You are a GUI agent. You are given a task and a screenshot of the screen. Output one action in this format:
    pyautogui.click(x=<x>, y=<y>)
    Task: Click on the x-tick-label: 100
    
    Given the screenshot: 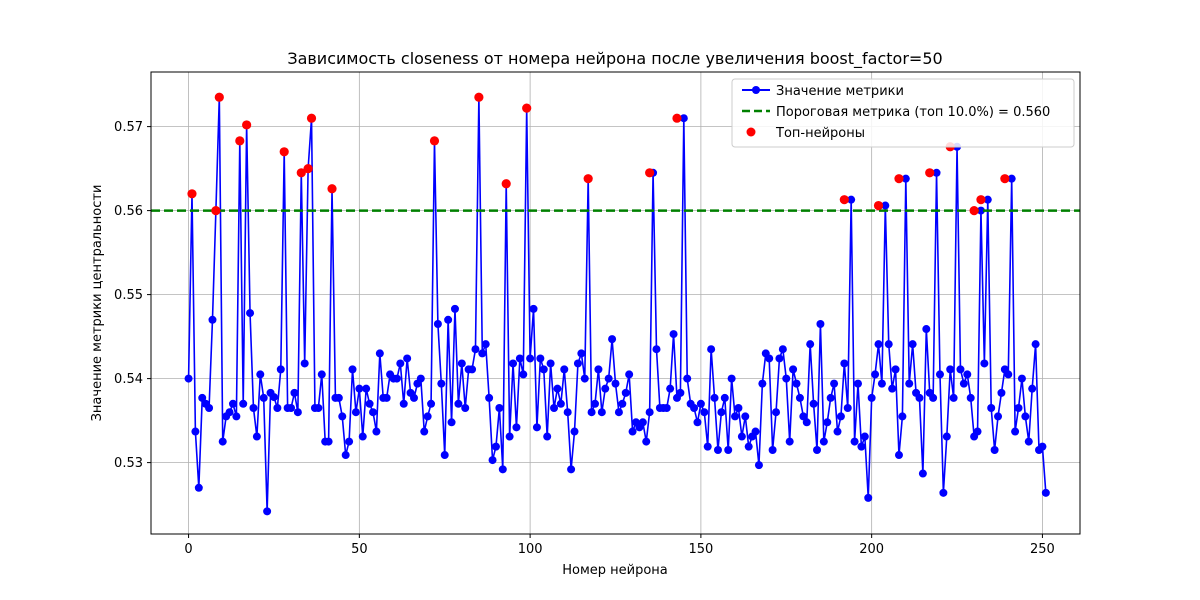 What is the action you would take?
    pyautogui.click(x=530, y=549)
    